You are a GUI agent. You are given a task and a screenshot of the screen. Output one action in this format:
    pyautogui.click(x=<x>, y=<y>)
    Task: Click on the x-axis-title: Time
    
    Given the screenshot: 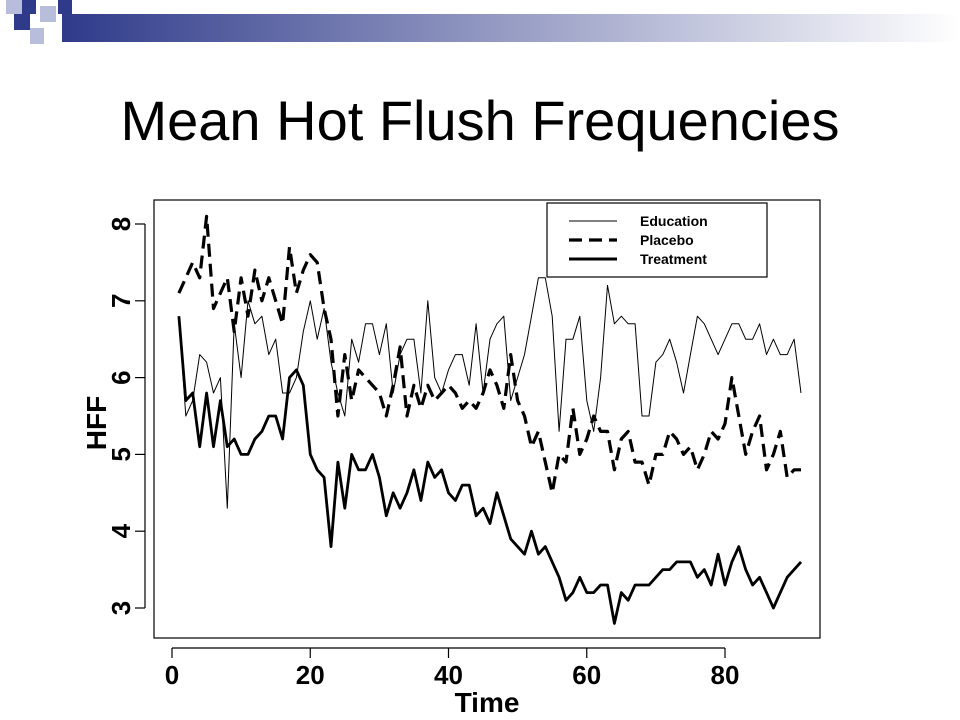 What is the action you would take?
    pyautogui.click(x=487, y=702)
    